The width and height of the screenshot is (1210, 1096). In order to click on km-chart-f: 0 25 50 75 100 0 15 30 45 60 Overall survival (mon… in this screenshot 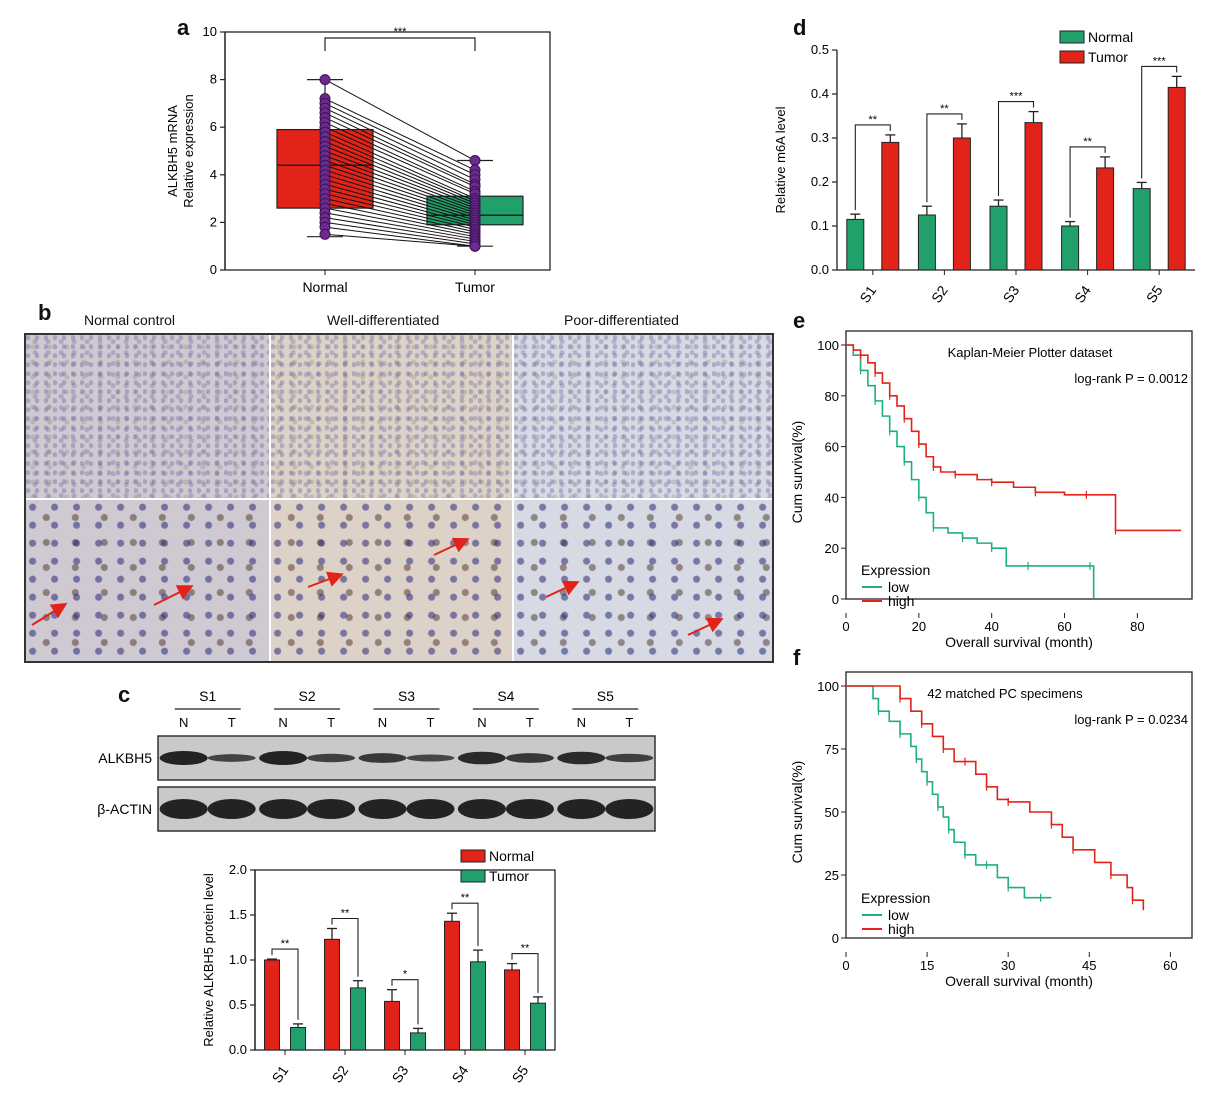, I will do `click(991, 830)`.